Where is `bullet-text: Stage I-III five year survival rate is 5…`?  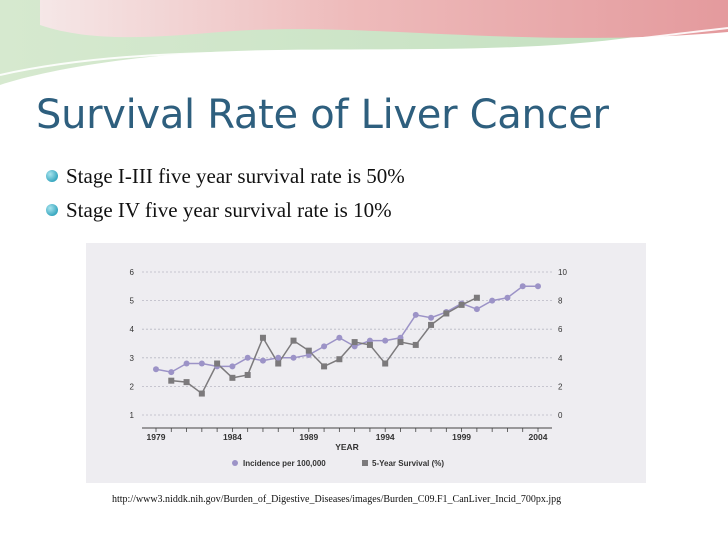 bullet-text: Stage I-III five year survival rate is 5… is located at coordinates (235, 176).